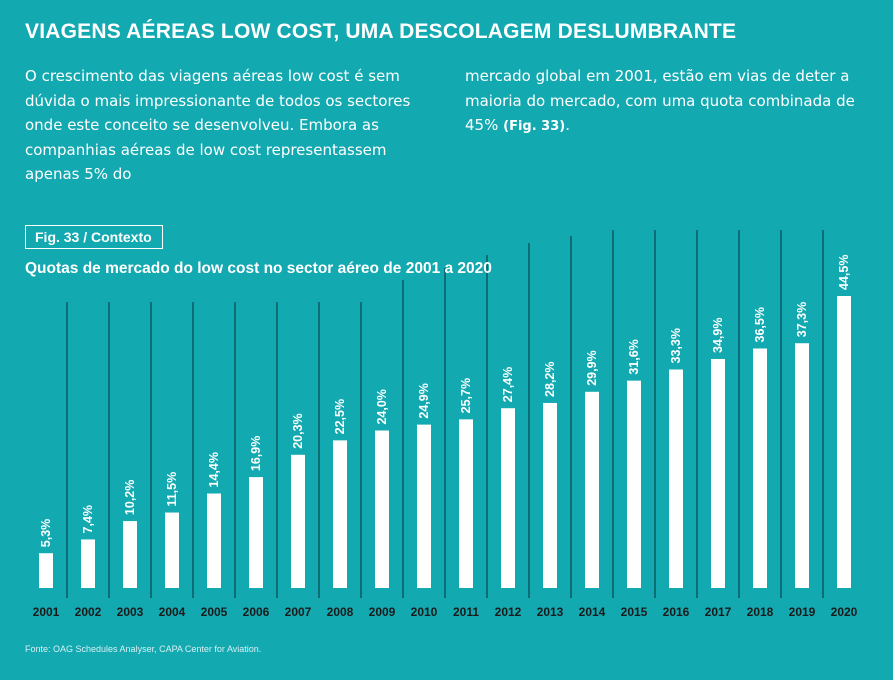 The height and width of the screenshot is (680, 893). Describe the element at coordinates (256, 532) in the screenshot. I see `bar-2006` at that location.